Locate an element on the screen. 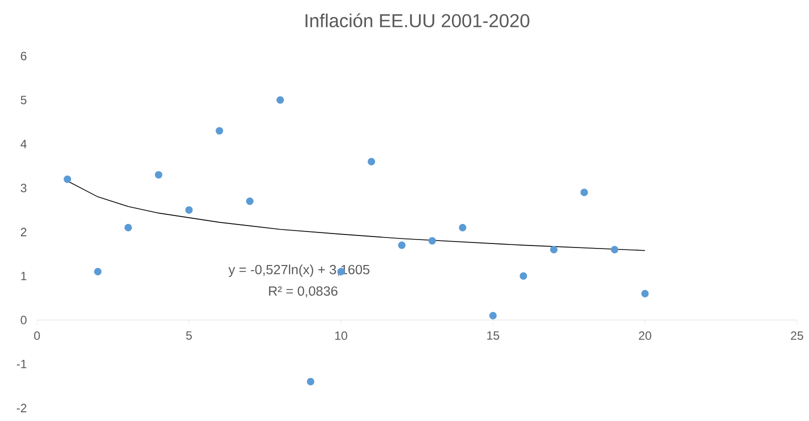 Image resolution: width=809 pixels, height=421 pixels. x-tick-label: 25 is located at coordinates (797, 335).